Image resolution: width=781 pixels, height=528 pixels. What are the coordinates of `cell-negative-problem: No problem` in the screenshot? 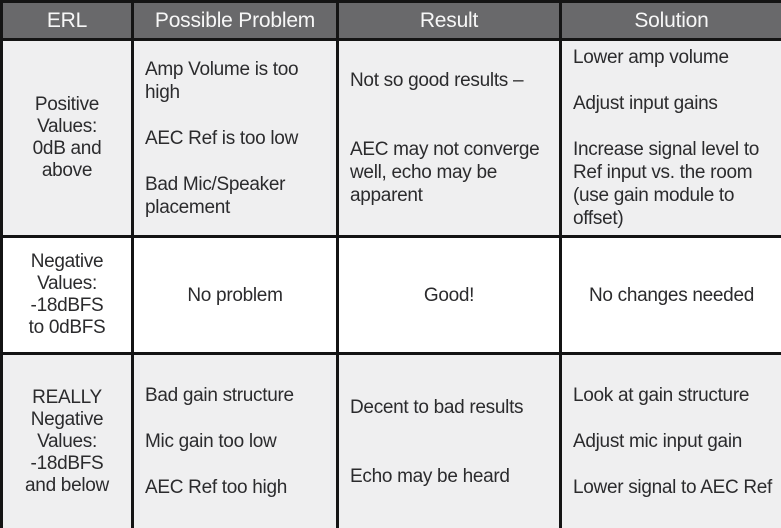 It's located at (235, 295).